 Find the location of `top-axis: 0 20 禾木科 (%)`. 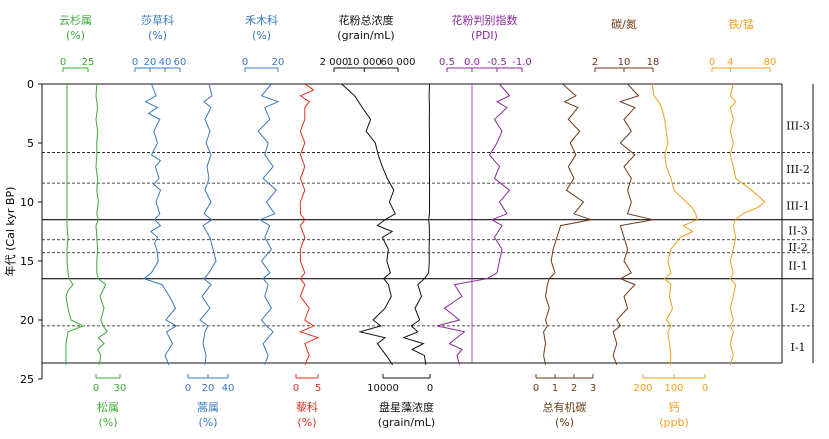

top-axis: 0 20 禾木科 (%) is located at coordinates (263, 42).